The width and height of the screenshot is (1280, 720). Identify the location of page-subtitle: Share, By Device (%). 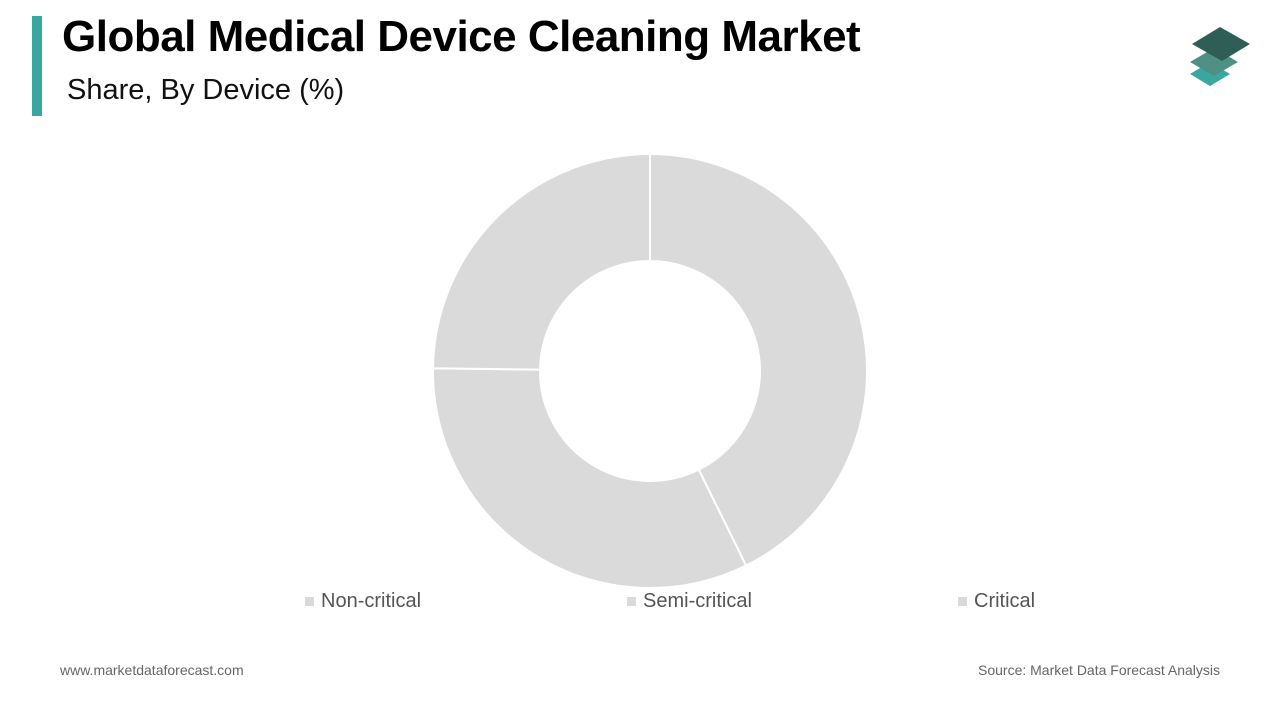
(206, 90).